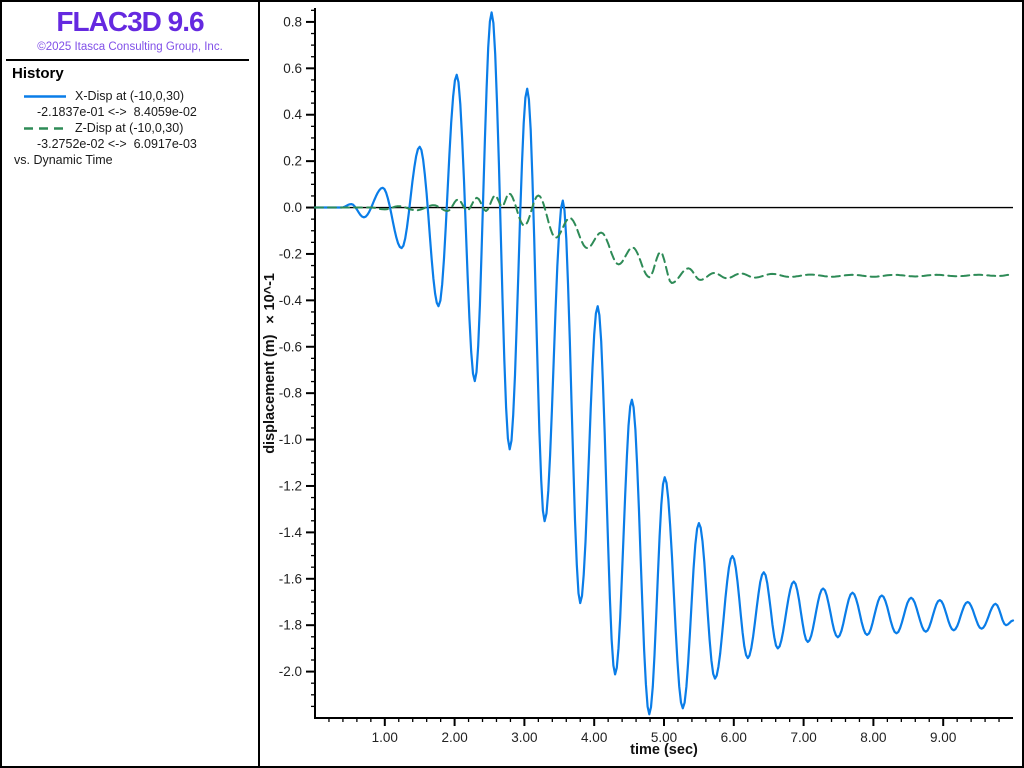  Describe the element at coordinates (292, 21) in the screenshot. I see `y-tick-label: 0.8` at that location.